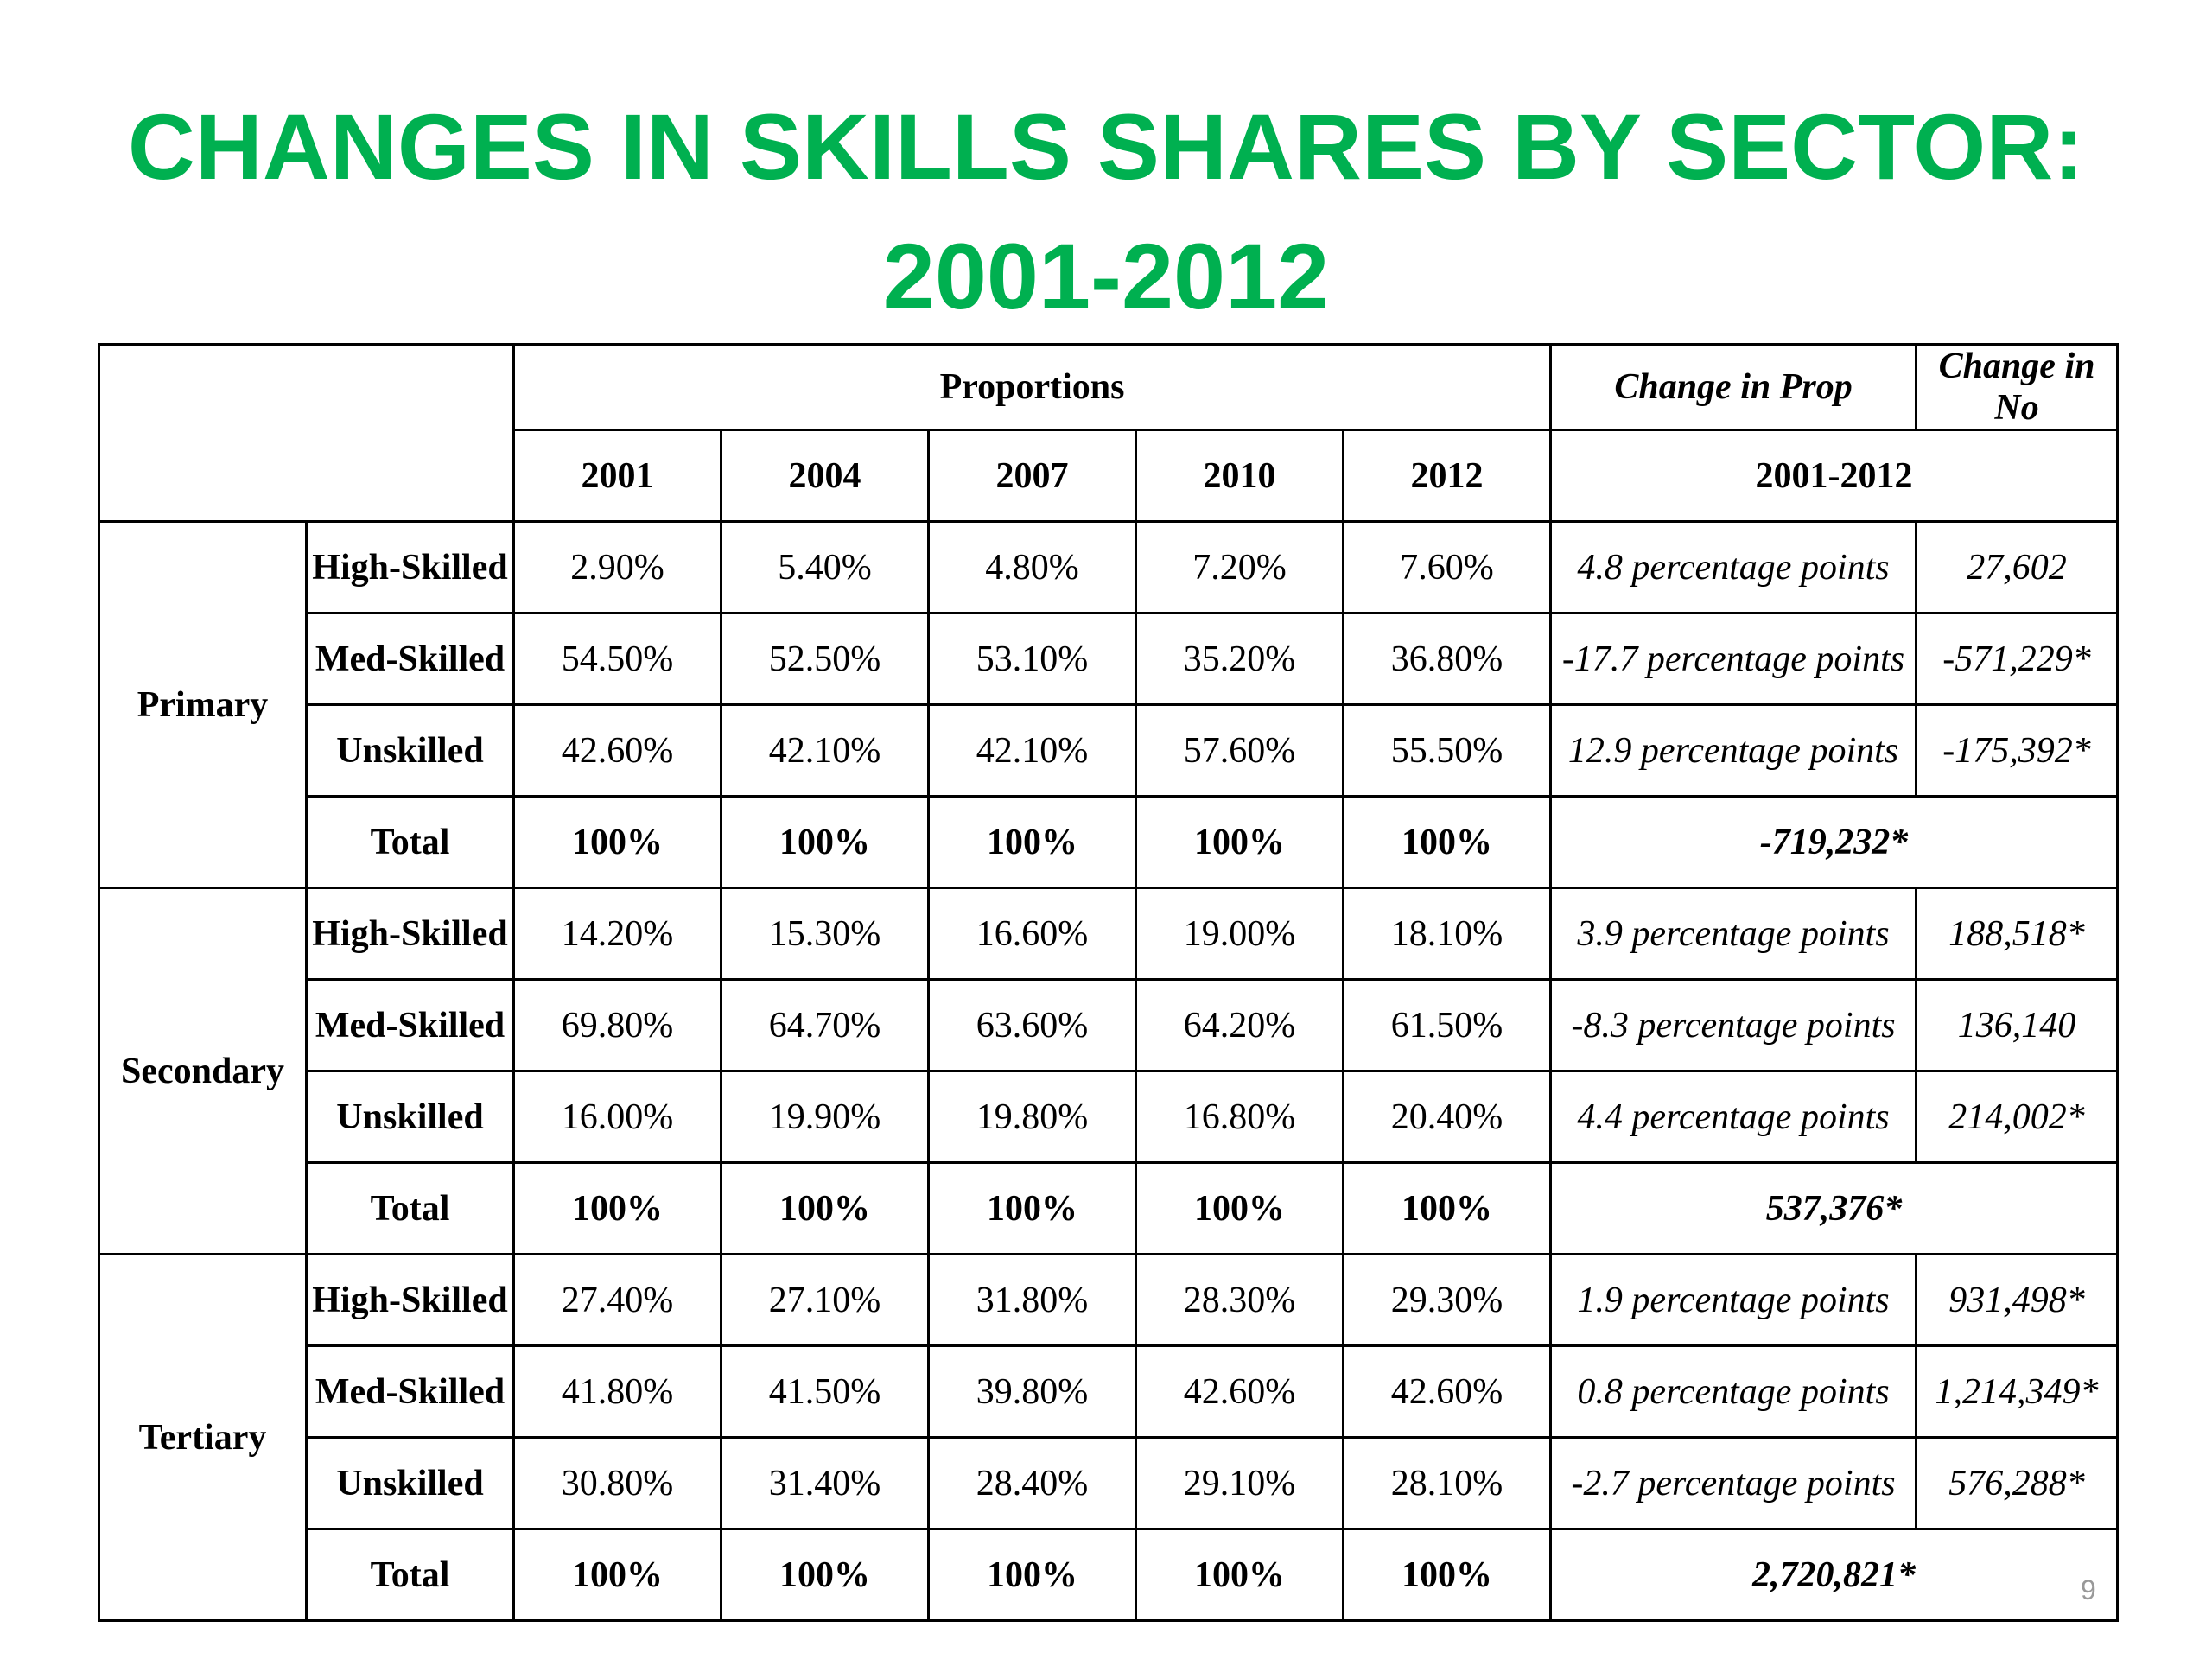 The width and height of the screenshot is (2212, 1659). What do you see at coordinates (2017, 1117) in the screenshot?
I see `change-in-no-cell: 214,002*` at bounding box center [2017, 1117].